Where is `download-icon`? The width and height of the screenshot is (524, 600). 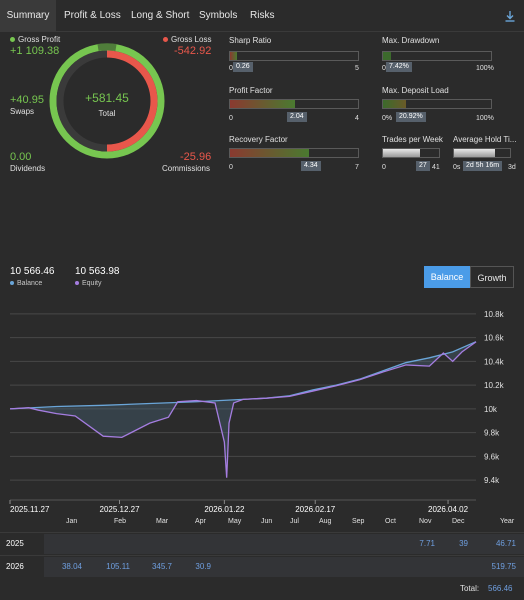 download-icon is located at coordinates (510, 16).